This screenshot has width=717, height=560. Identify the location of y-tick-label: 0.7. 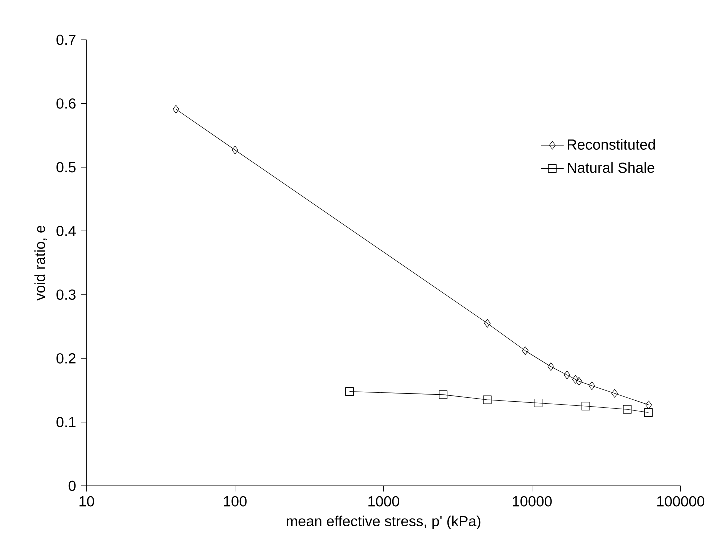
(66, 40).